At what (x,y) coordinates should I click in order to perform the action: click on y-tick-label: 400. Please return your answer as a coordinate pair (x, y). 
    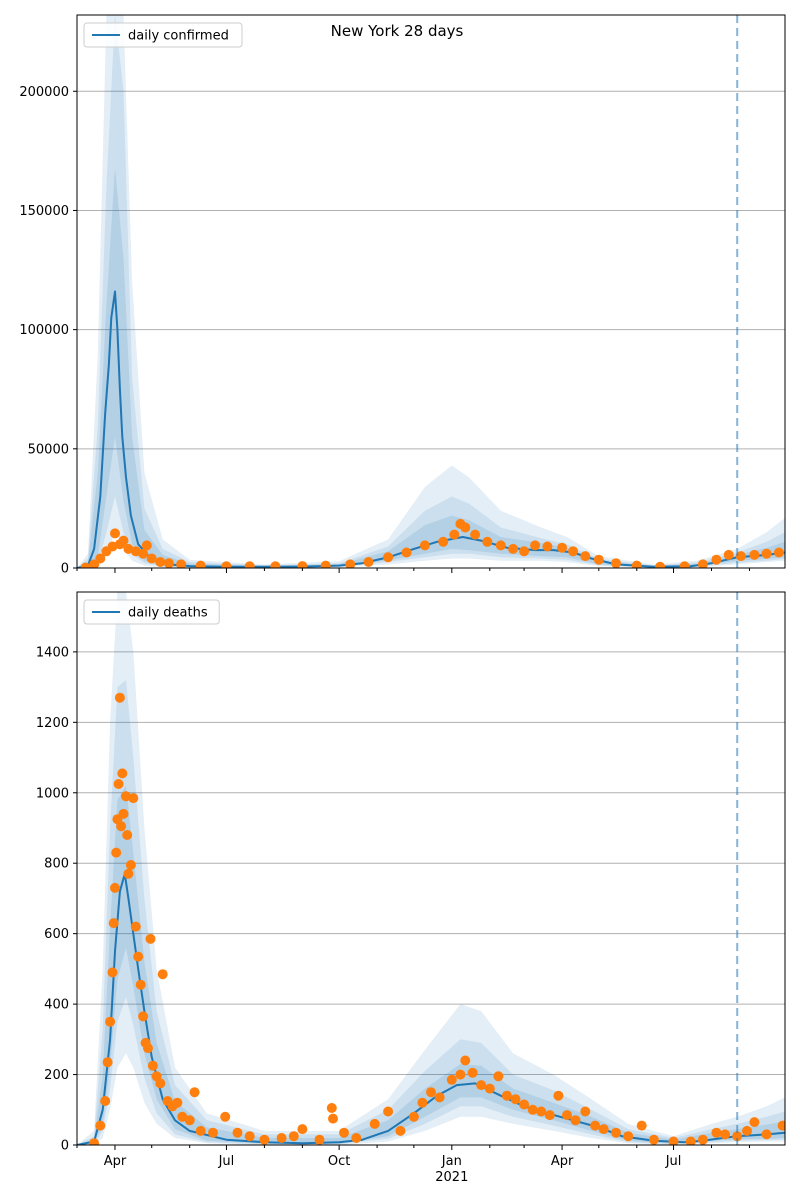
    Looking at the image, I should click on (56, 1005).